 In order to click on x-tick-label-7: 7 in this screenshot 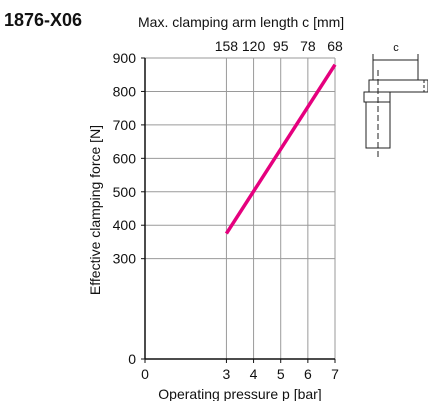, I will do `click(335, 374)`.